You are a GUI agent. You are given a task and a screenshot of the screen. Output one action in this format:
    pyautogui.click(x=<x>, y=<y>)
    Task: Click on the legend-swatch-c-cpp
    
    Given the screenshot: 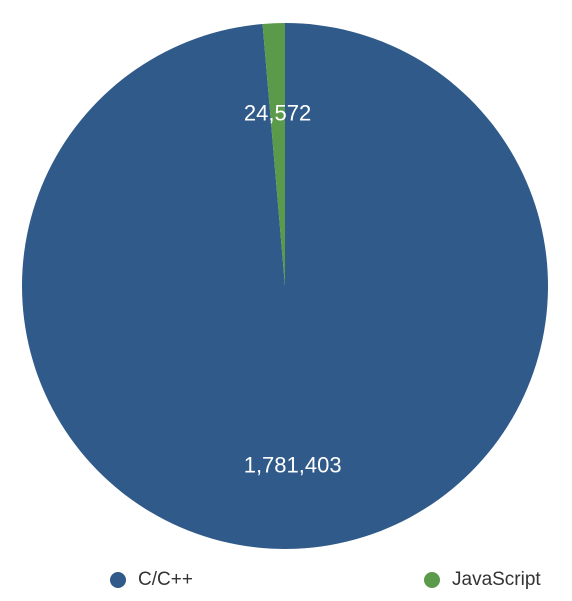 What is the action you would take?
    pyautogui.click(x=118, y=580)
    